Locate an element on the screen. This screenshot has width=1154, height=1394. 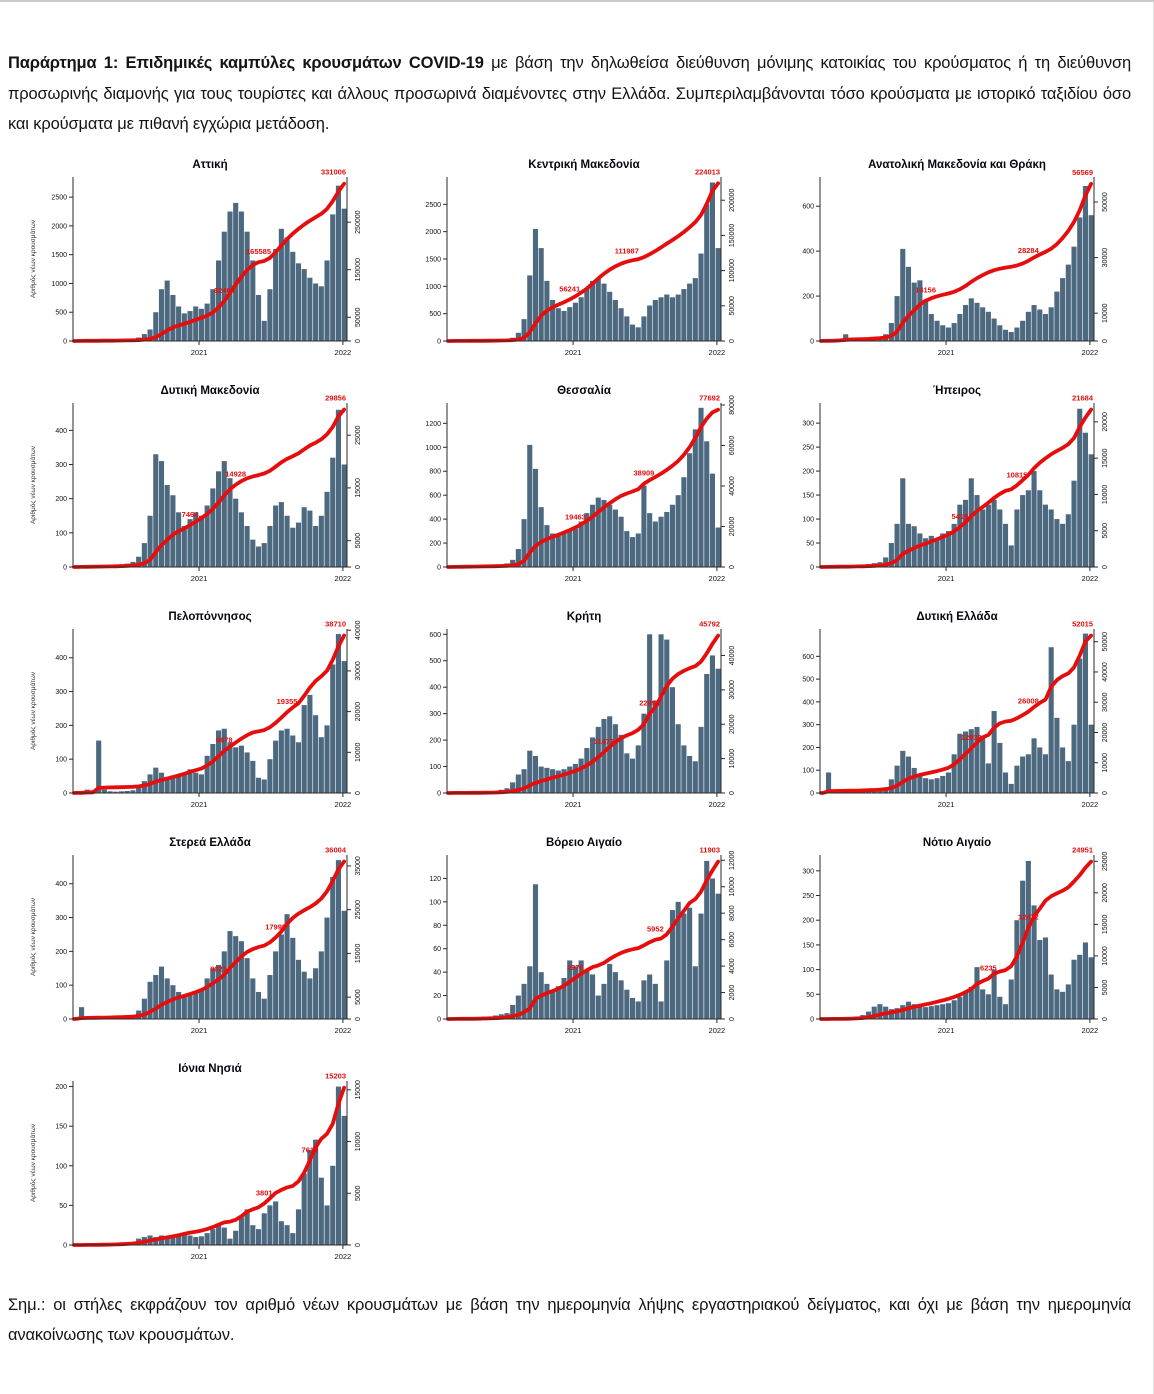
left-tick-label: 2000 is located at coordinates (433, 232).